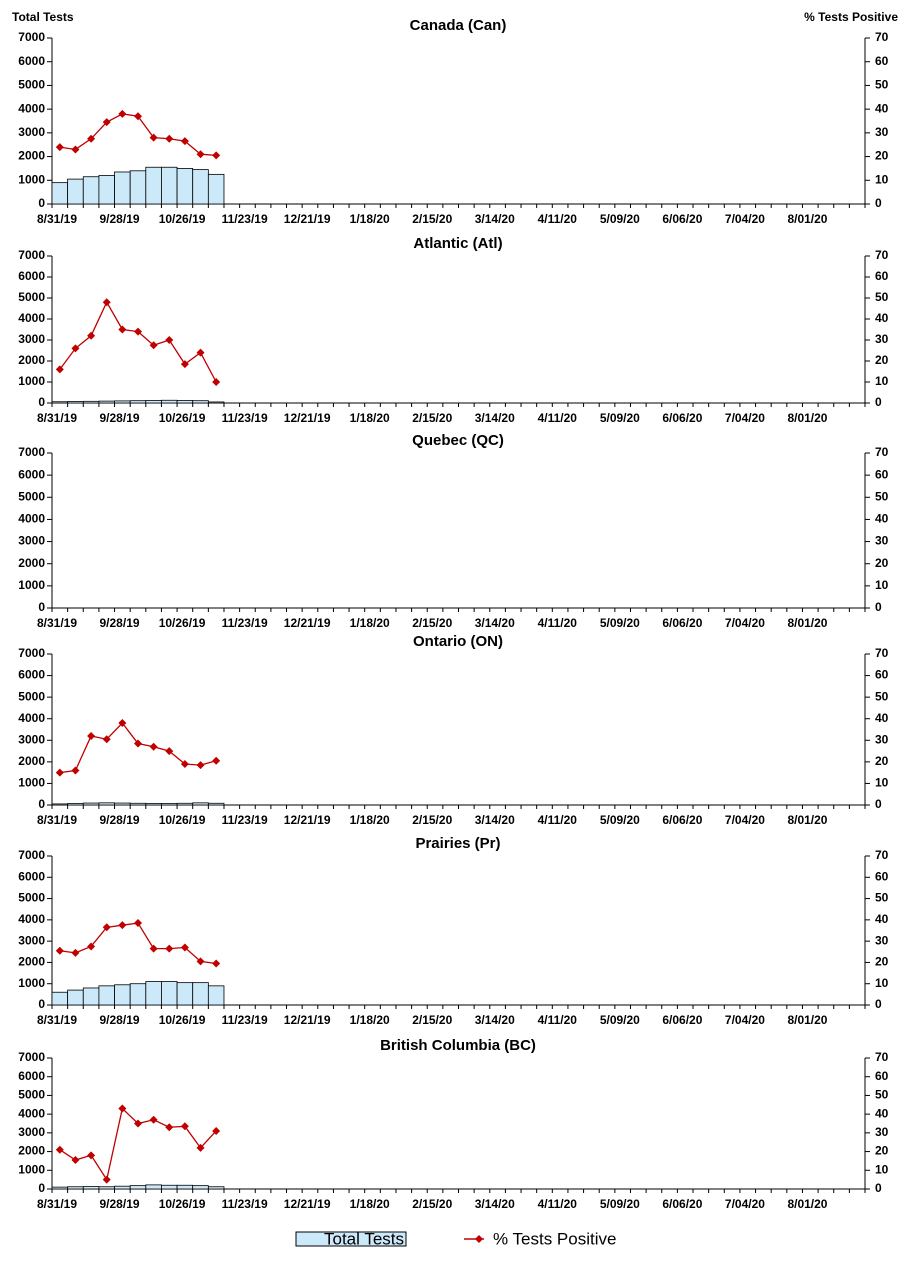 Image resolution: width=910 pixels, height=1262 pixels. Describe the element at coordinates (458, 1045) in the screenshot. I see `chart-title: British Columbia (BC)` at that location.